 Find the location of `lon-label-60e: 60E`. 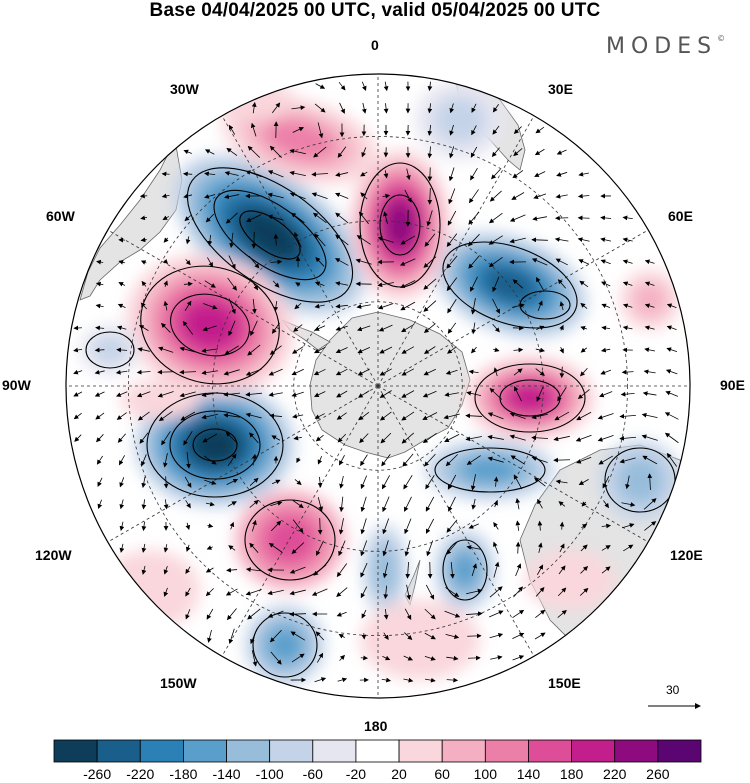

lon-label-60e: 60E is located at coordinates (680, 216).